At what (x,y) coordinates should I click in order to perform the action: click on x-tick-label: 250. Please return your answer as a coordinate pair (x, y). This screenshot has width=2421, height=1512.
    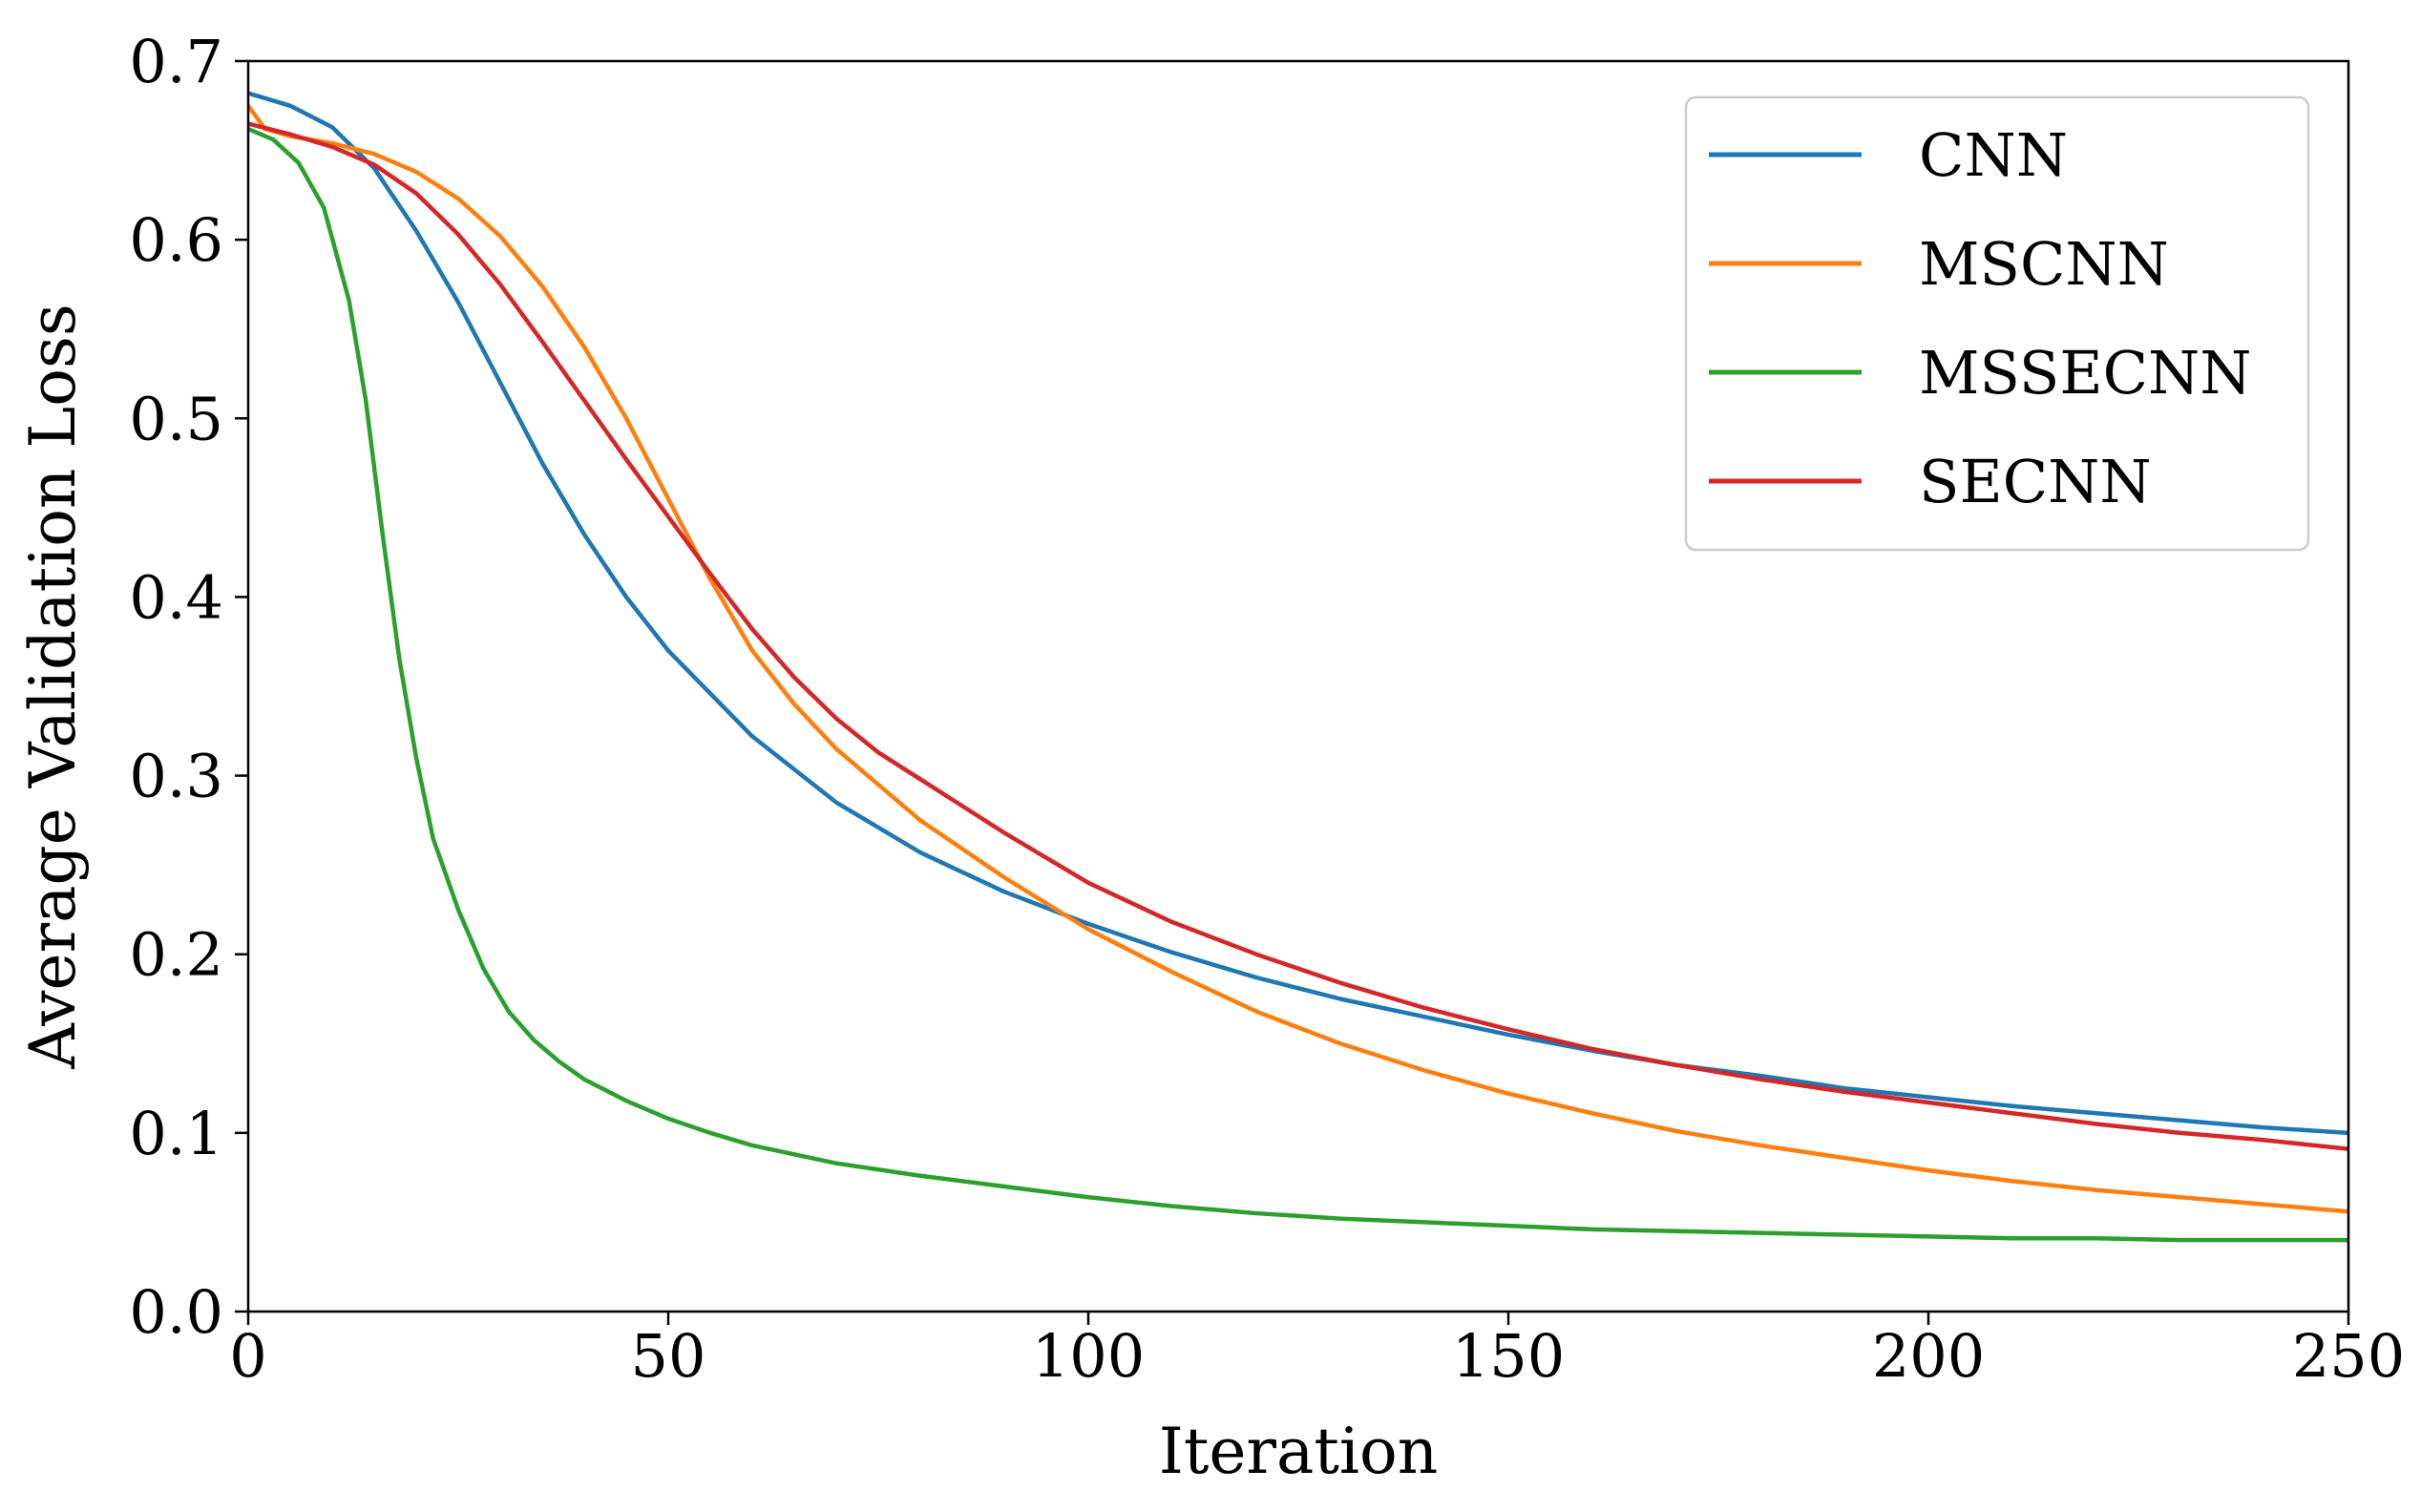
    Looking at the image, I should click on (2348, 1356).